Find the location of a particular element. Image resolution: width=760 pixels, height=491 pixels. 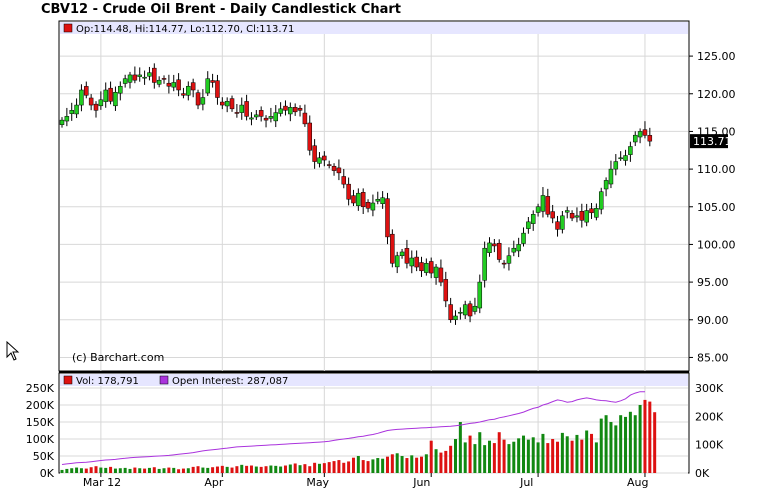

month-label: Mar 12 is located at coordinates (102, 482).